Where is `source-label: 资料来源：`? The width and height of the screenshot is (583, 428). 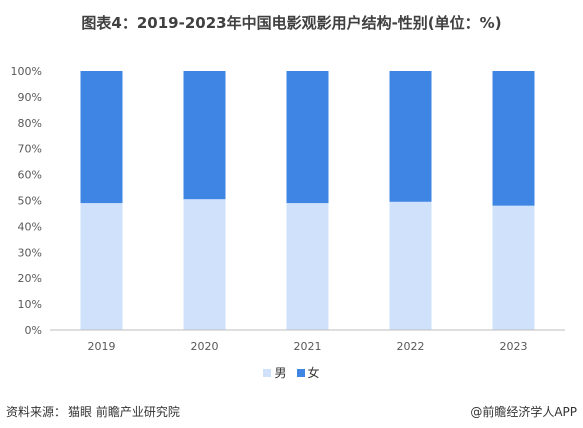
source-label: 资料来源： is located at coordinates (36, 412).